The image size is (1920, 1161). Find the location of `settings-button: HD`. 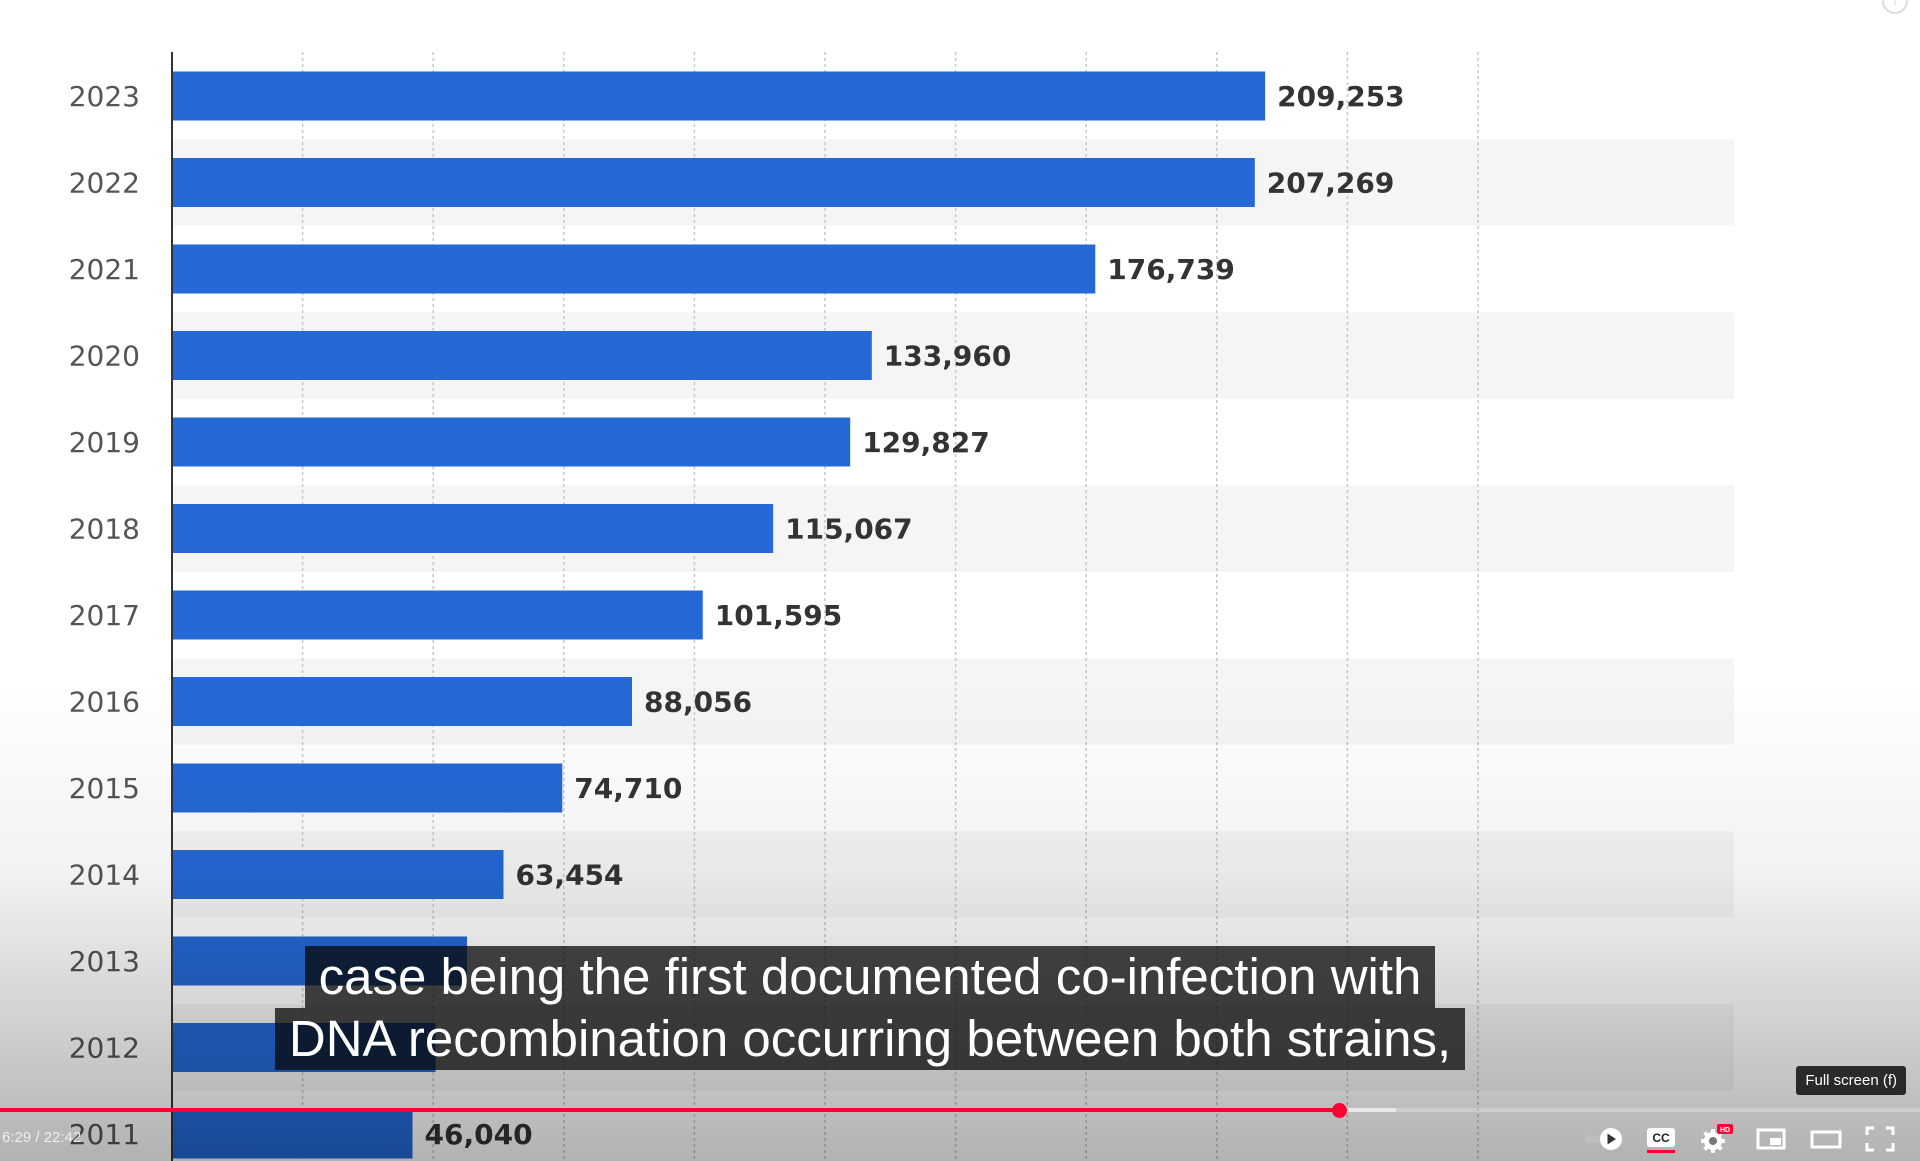

settings-button: HD is located at coordinates (1715, 1138).